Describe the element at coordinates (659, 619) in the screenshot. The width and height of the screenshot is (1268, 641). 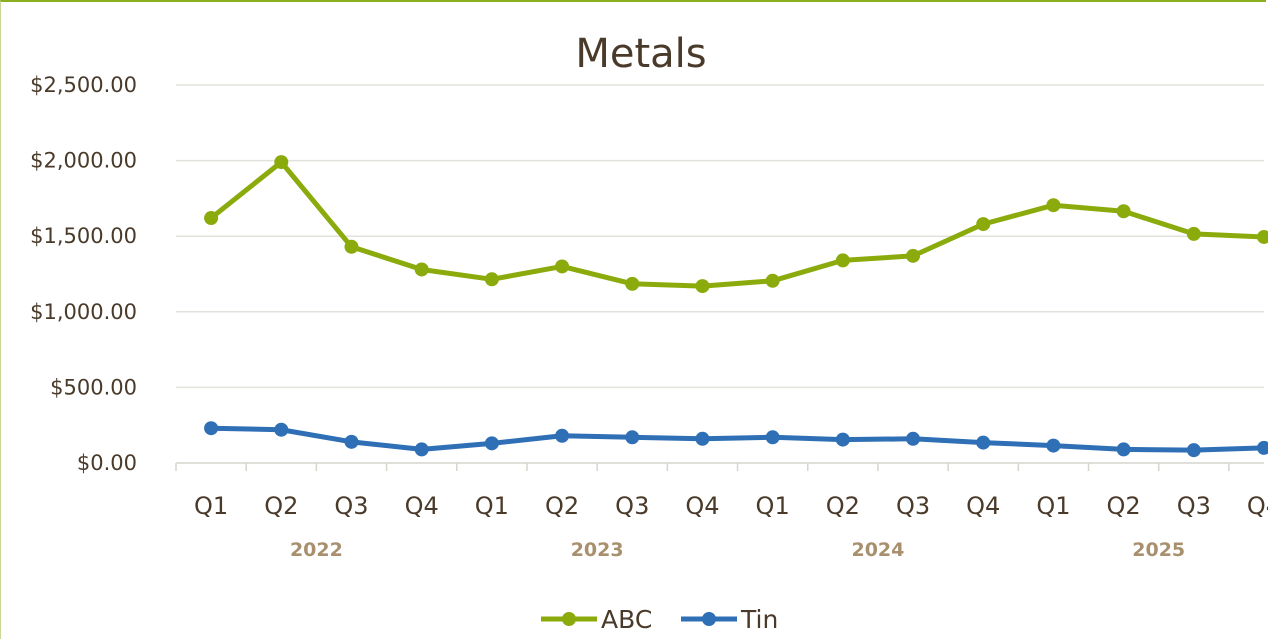
I see `legend: ABC Tin` at that location.